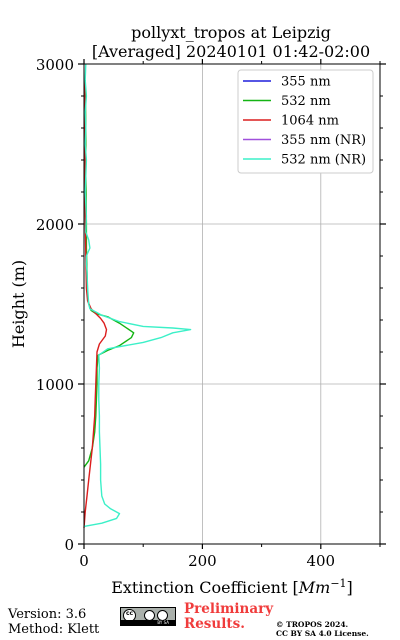  What do you see at coordinates (214, 624) in the screenshot?
I see `preliminary-line-2: Results.` at bounding box center [214, 624].